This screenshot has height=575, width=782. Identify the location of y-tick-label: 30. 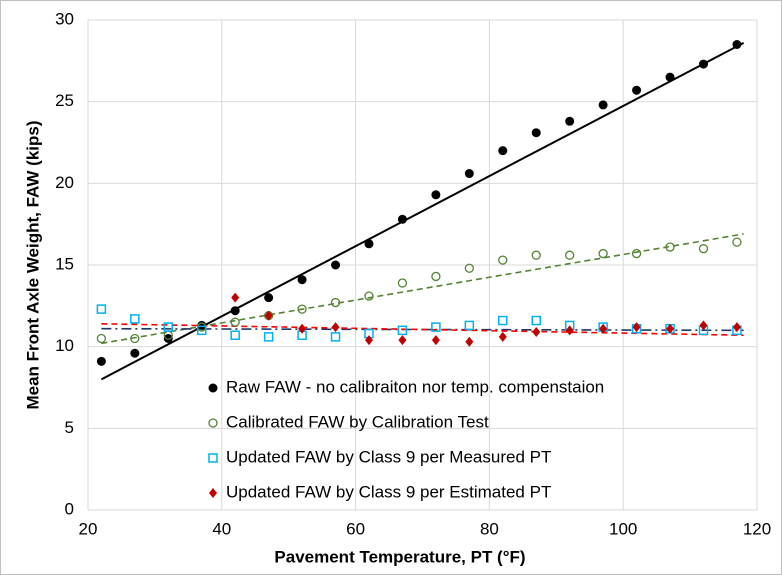
(64, 18).